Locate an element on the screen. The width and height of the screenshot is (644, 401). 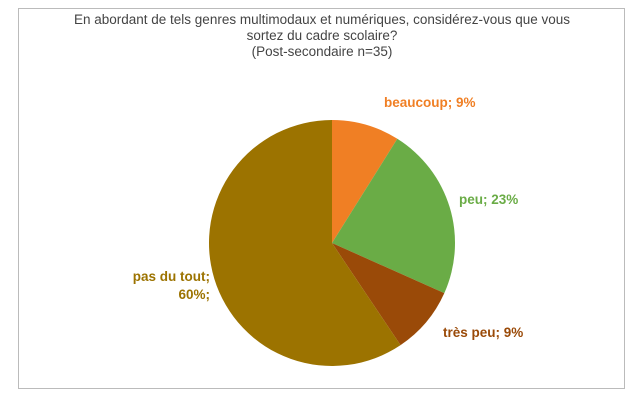
chart-subtitle: (Post-secondaire n=35) is located at coordinates (322, 51).